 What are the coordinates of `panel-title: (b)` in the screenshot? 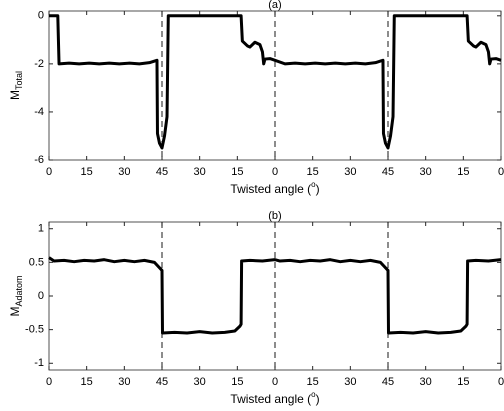 It's located at (274, 216).